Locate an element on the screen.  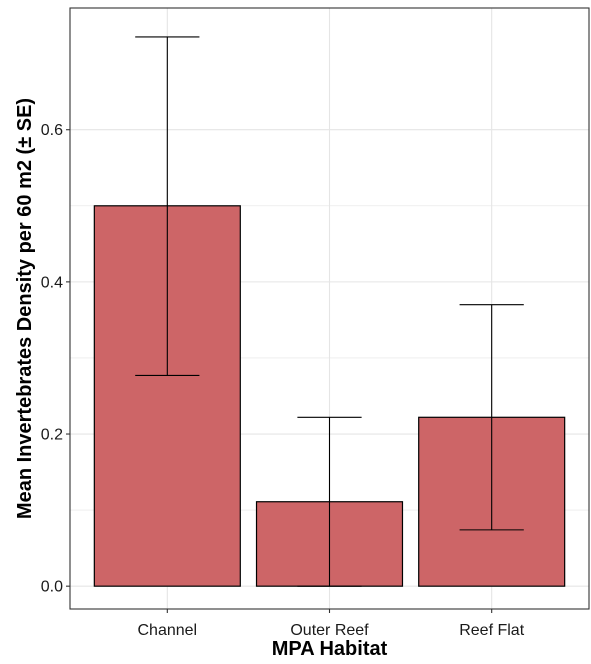
x-axis-ticks: Channel Outer Reef Reef Flat is located at coordinates (331, 624).